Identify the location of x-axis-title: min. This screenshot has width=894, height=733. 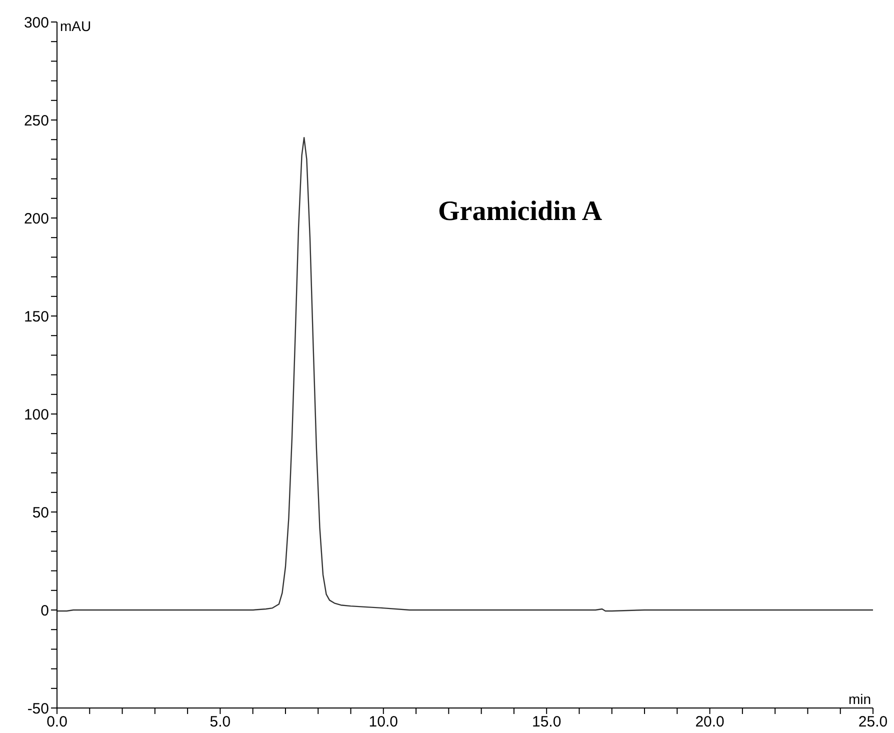
(859, 699).